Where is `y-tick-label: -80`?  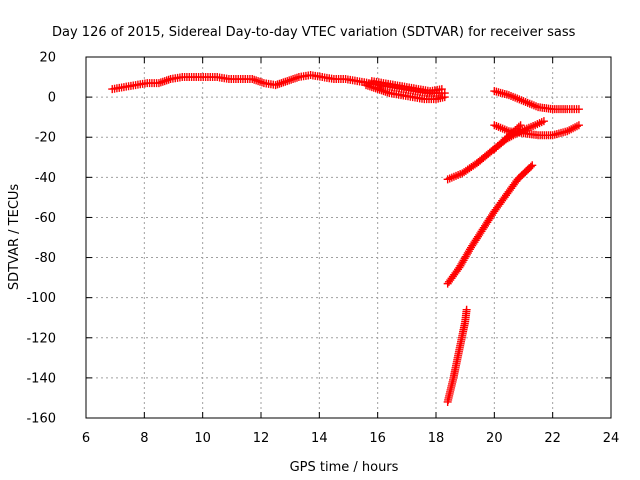 y-tick-label: -80 is located at coordinates (45, 258).